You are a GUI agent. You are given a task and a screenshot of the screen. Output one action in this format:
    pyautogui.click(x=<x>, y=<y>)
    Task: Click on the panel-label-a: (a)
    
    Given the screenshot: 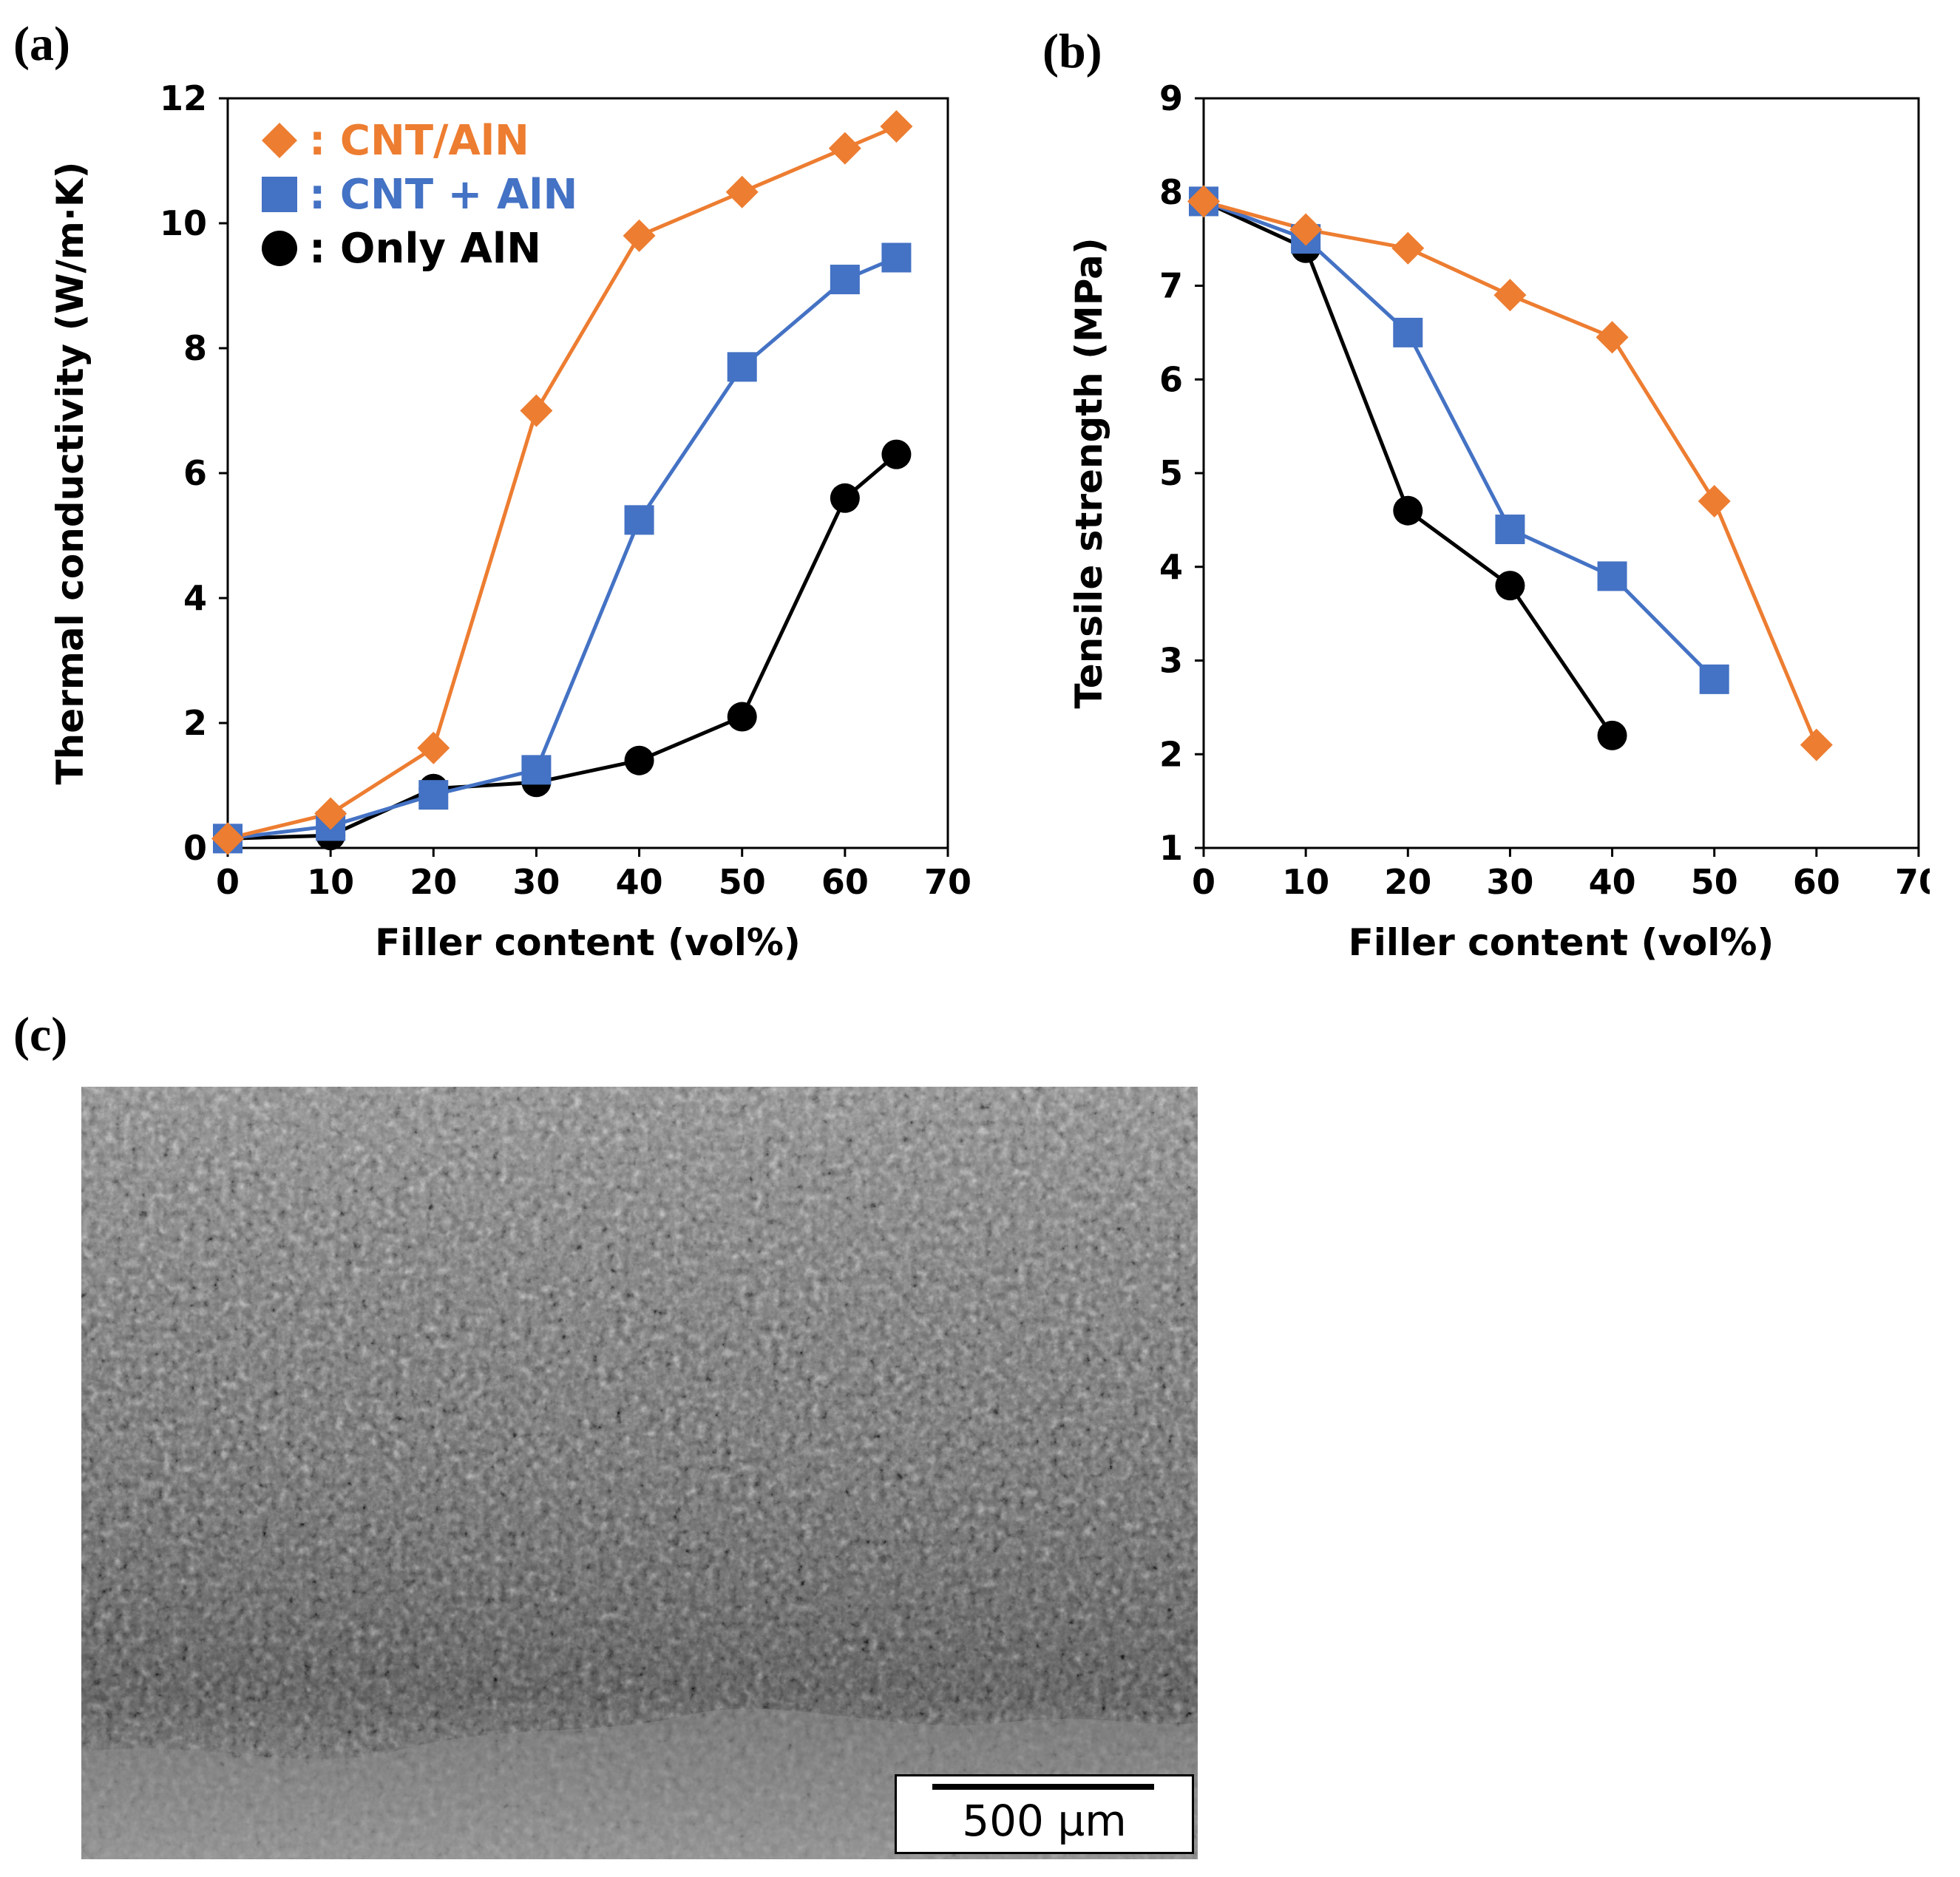 What is the action you would take?
    pyautogui.click(x=41, y=44)
    